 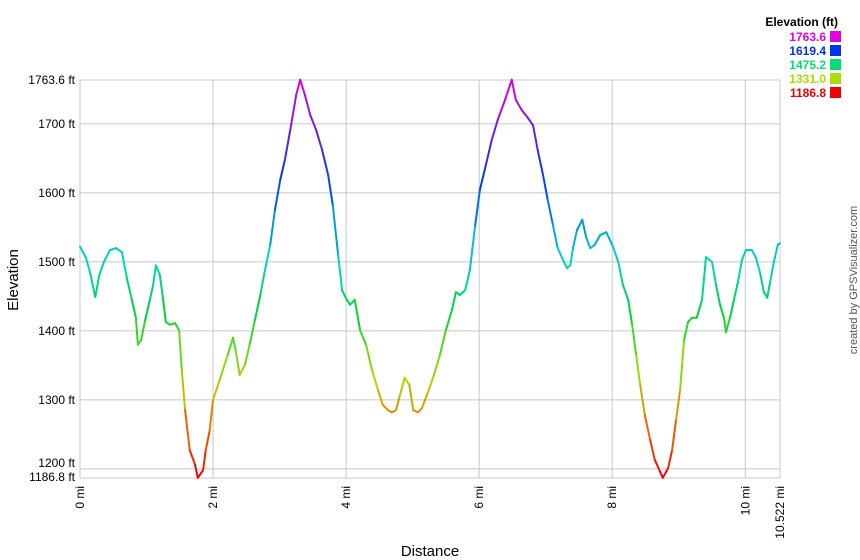 I want to click on y-tick-label: 1300 ft, so click(x=56, y=400).